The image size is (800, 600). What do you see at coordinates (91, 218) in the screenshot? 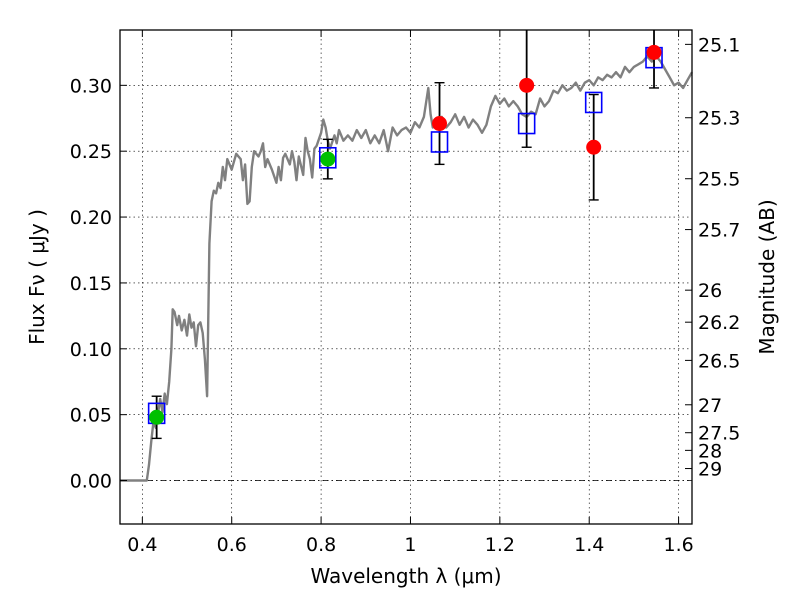
I see `y-tick-label: 0.20` at bounding box center [91, 218].